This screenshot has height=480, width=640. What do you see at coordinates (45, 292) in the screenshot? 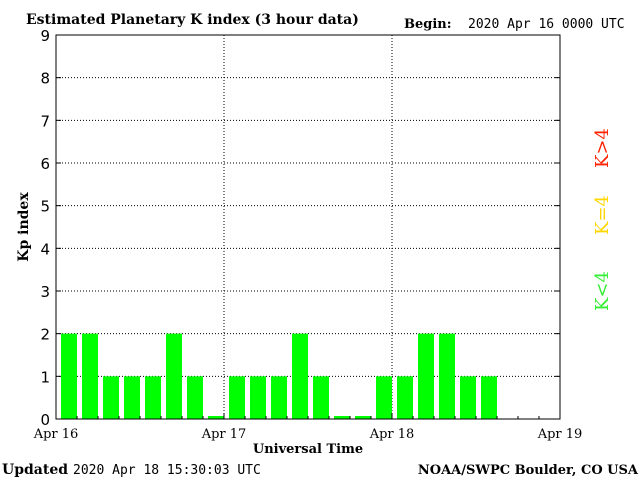
I see `y-tick-label: 3` at bounding box center [45, 292].